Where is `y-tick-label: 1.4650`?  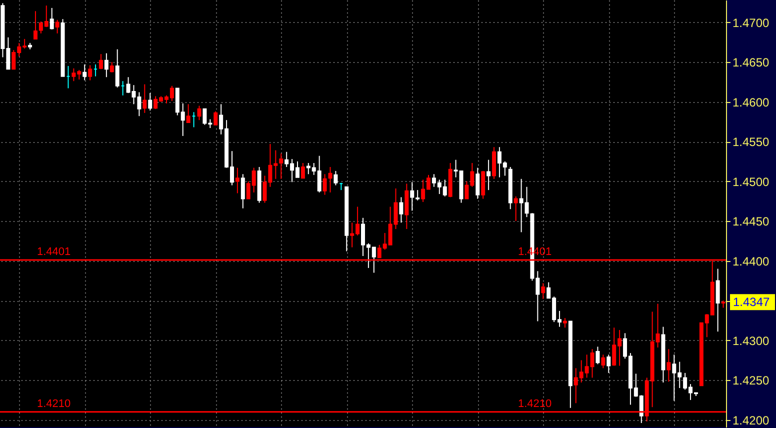
y-tick-label: 1.4650 is located at coordinates (751, 63).